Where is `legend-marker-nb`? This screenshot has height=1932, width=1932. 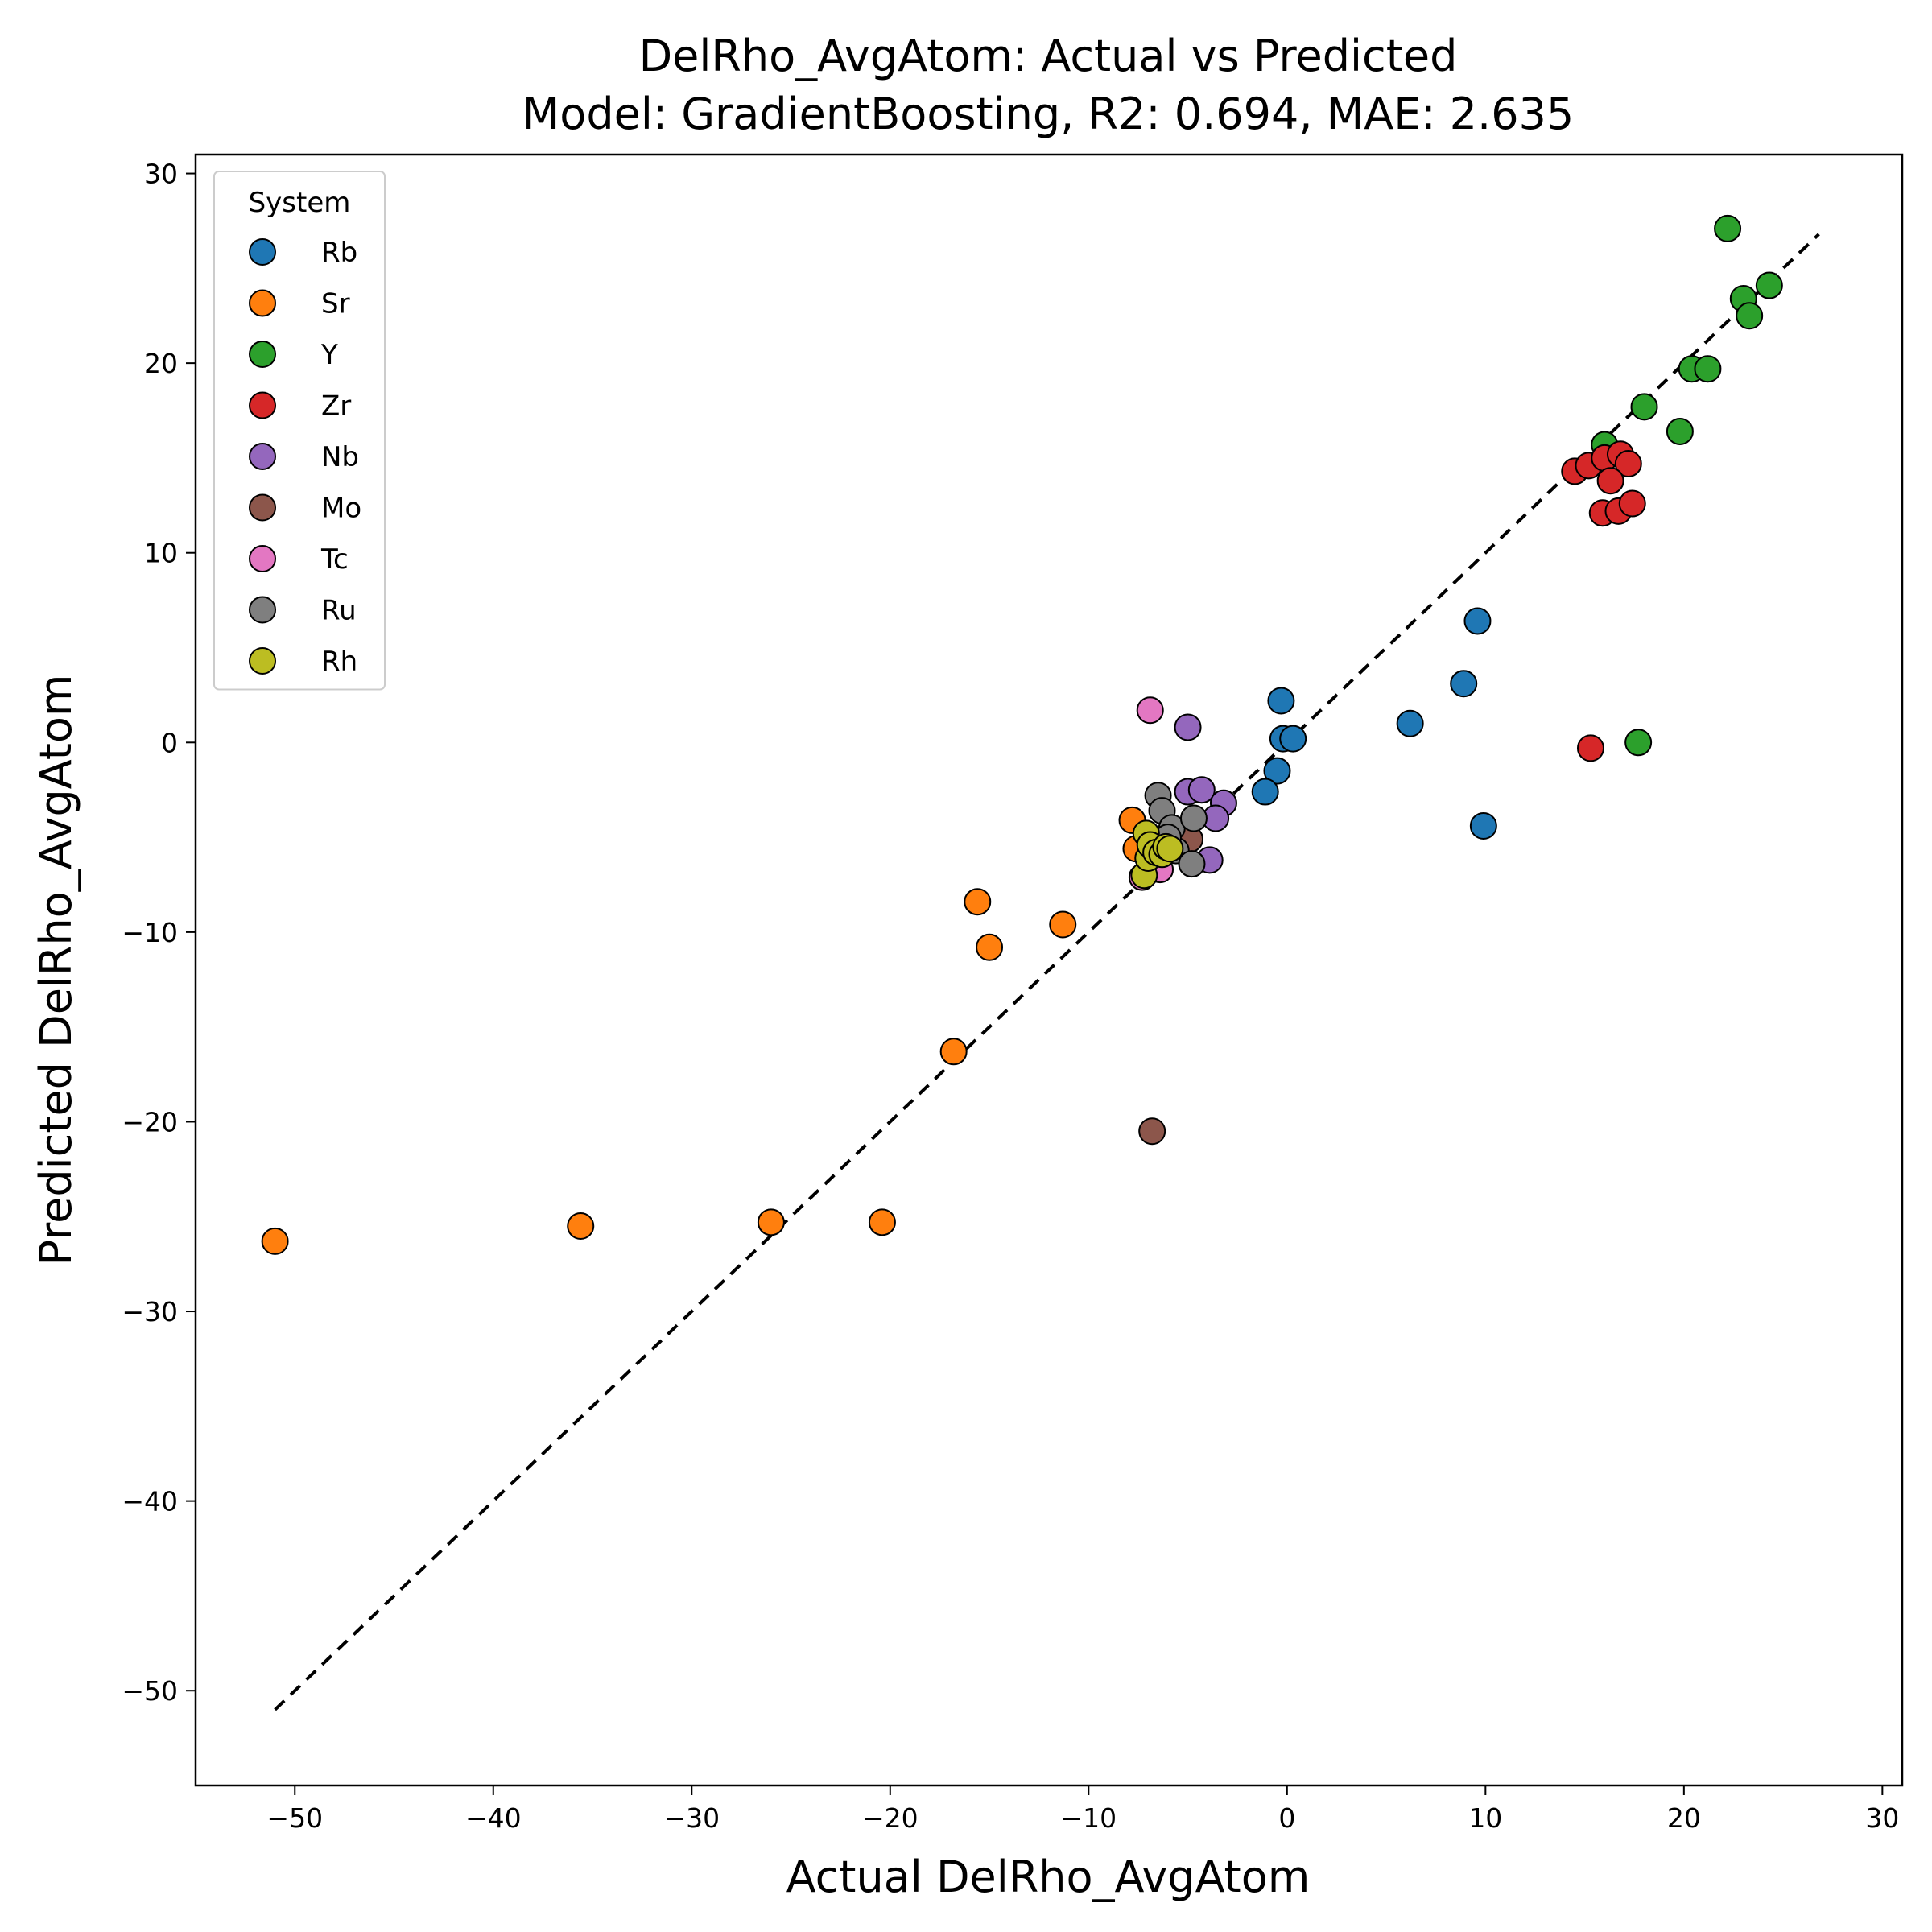 legend-marker-nb is located at coordinates (262, 456).